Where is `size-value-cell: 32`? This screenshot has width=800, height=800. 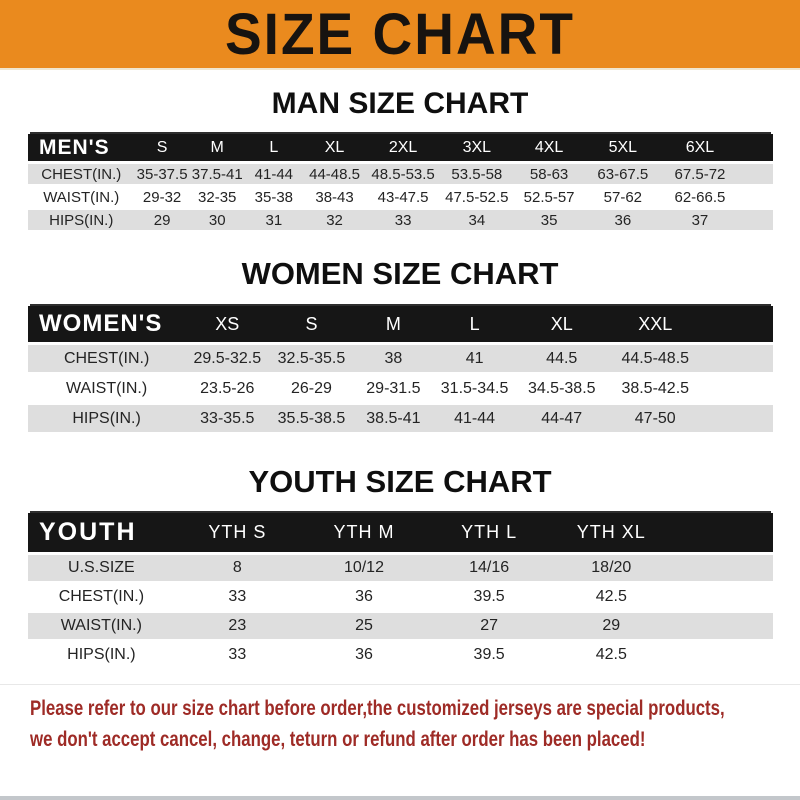 size-value-cell: 32 is located at coordinates (334, 221).